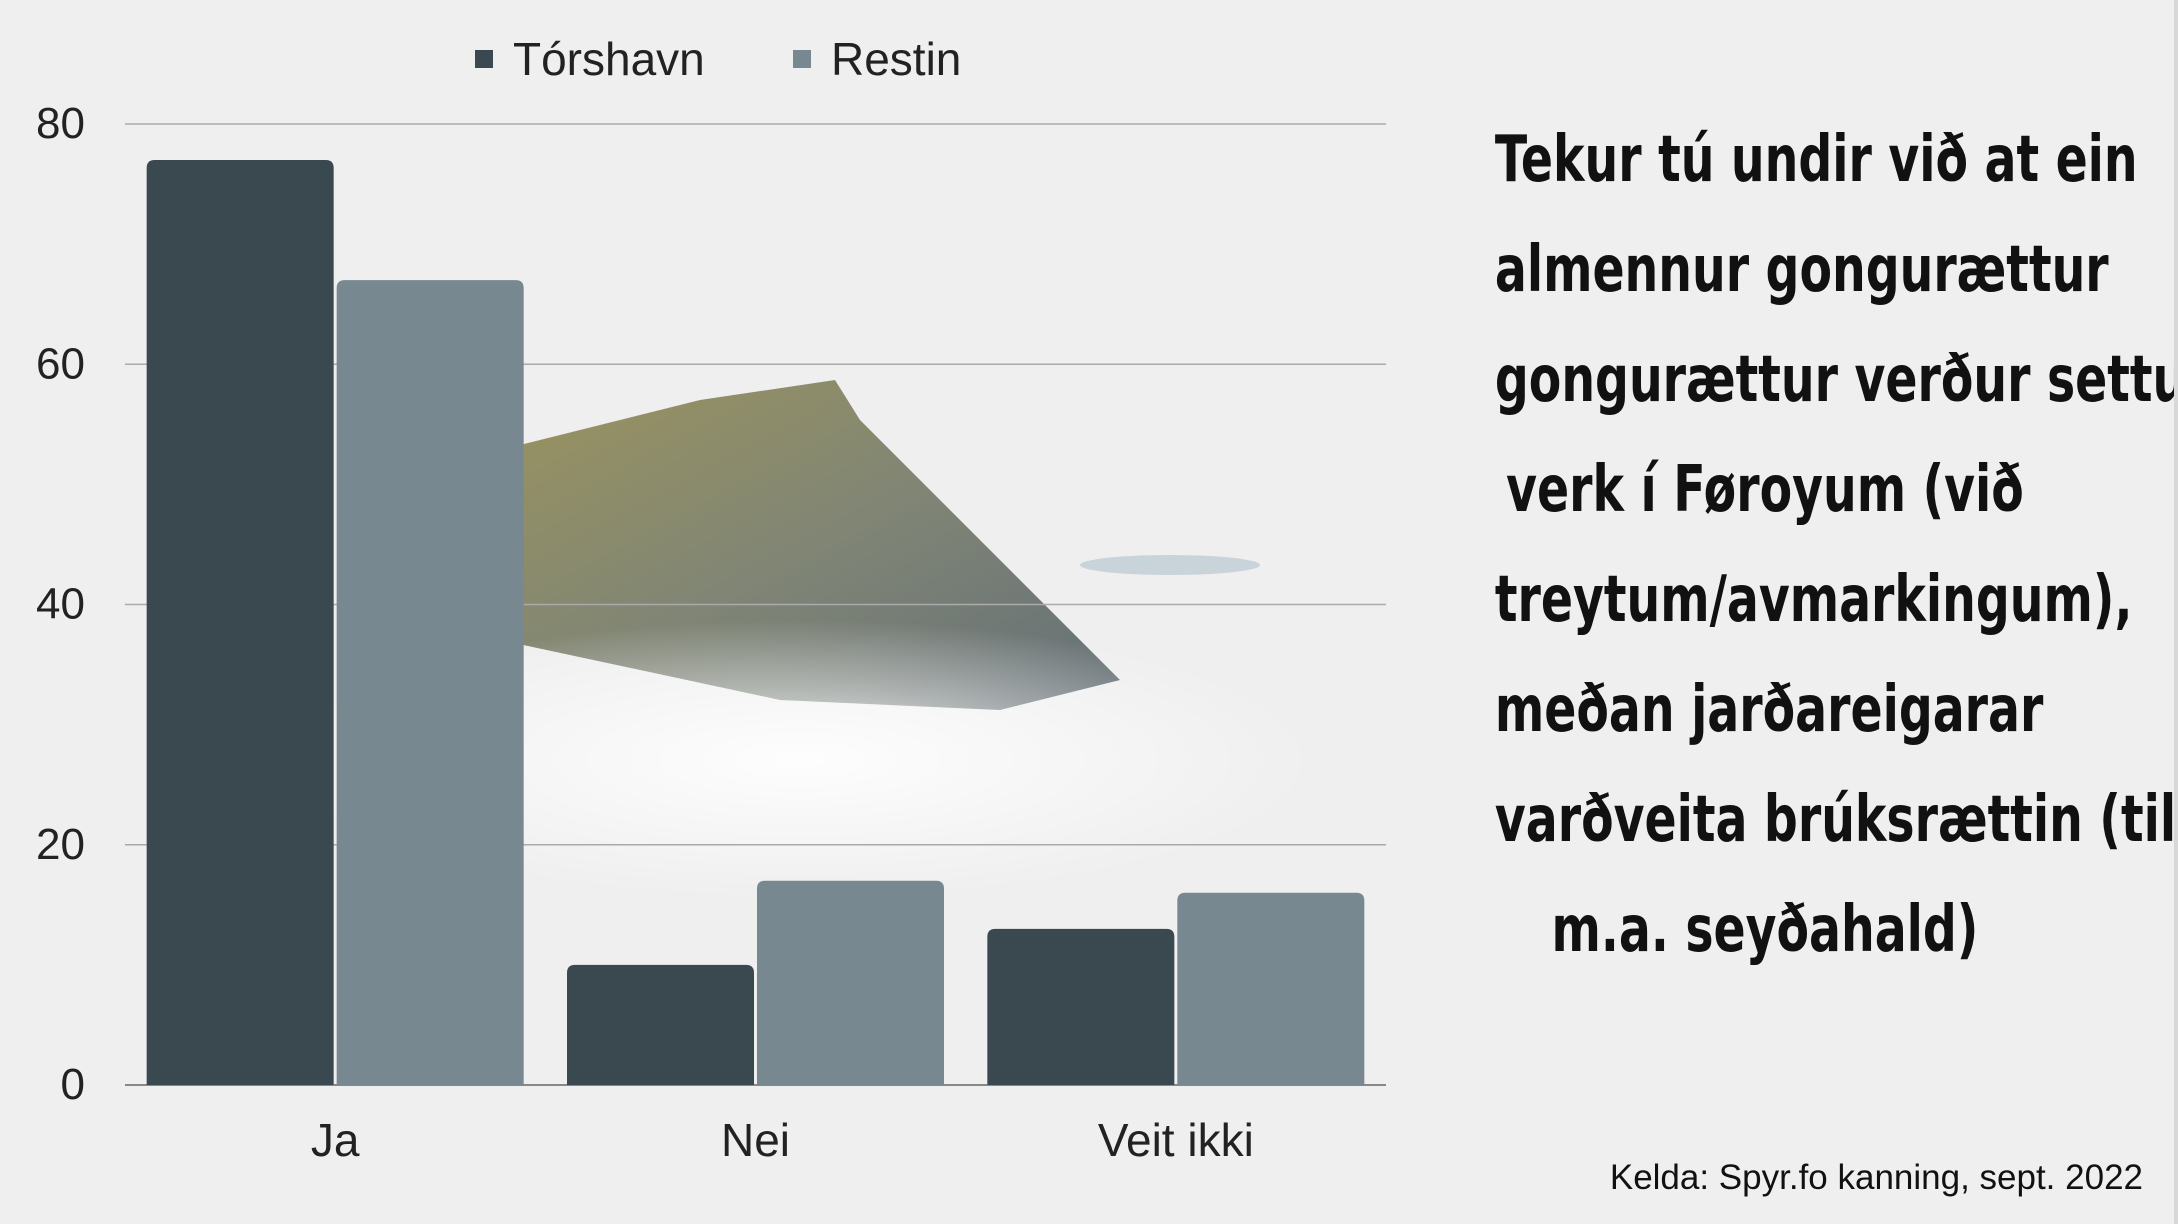 Image resolution: width=2178 pixels, height=1224 pixels. Describe the element at coordinates (609, 59) in the screenshot. I see `legend-label: Tórshavn` at that location.